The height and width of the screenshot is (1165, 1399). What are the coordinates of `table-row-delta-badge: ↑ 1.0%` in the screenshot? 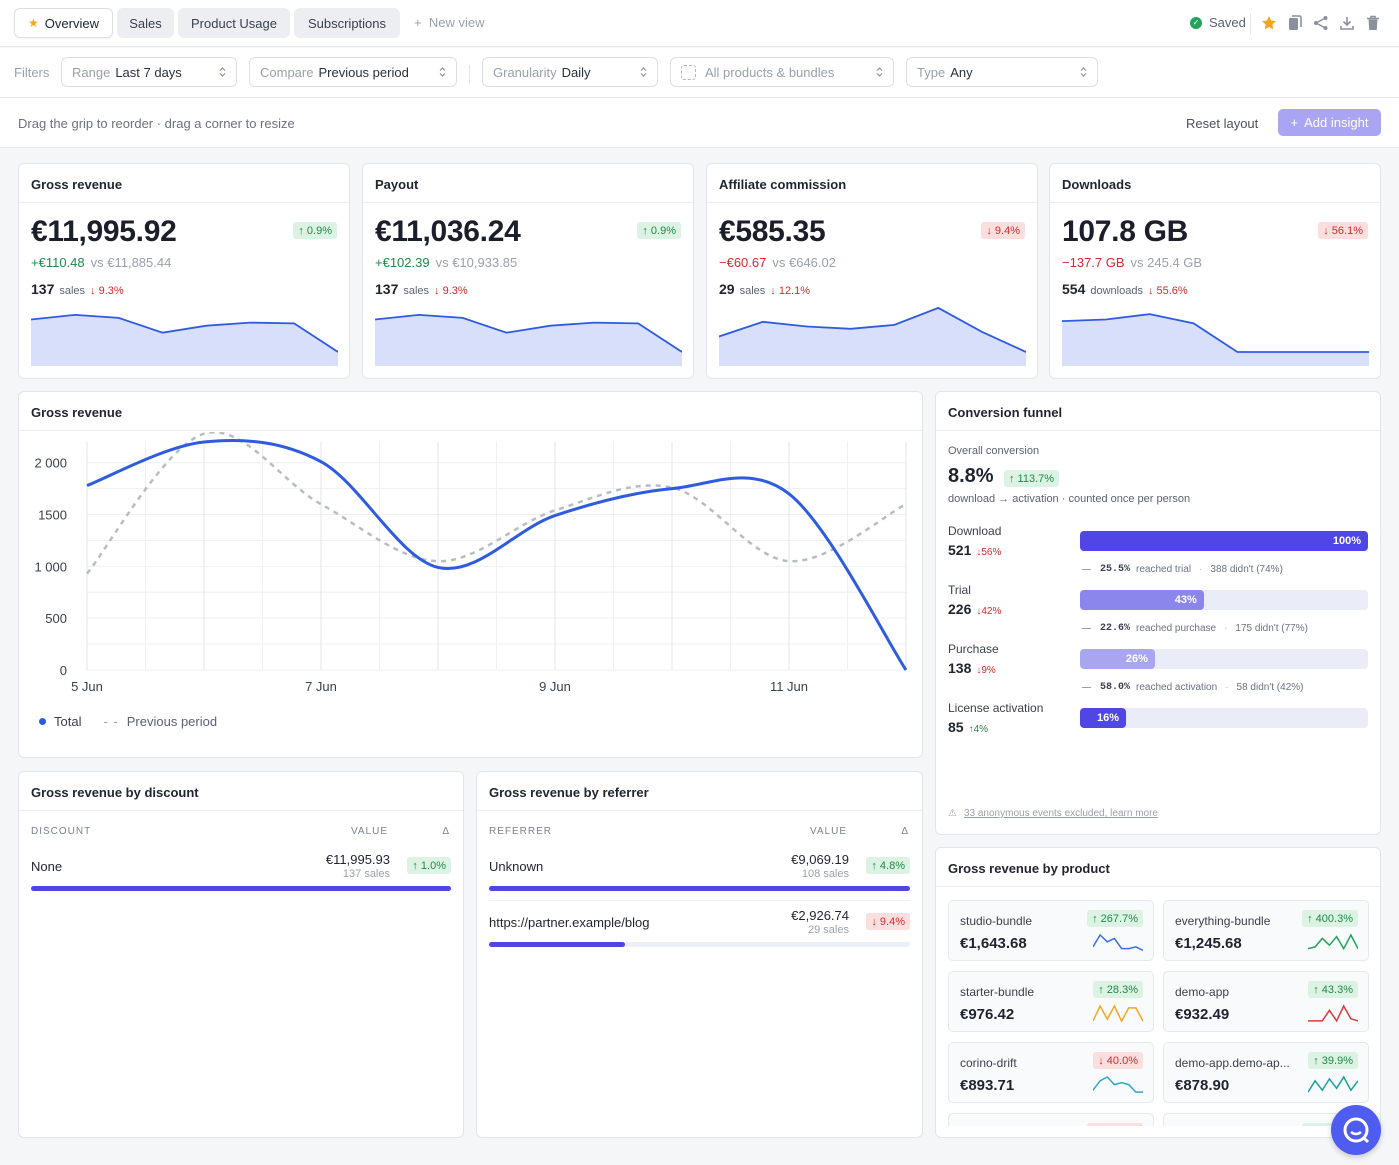 It's located at (429, 865).